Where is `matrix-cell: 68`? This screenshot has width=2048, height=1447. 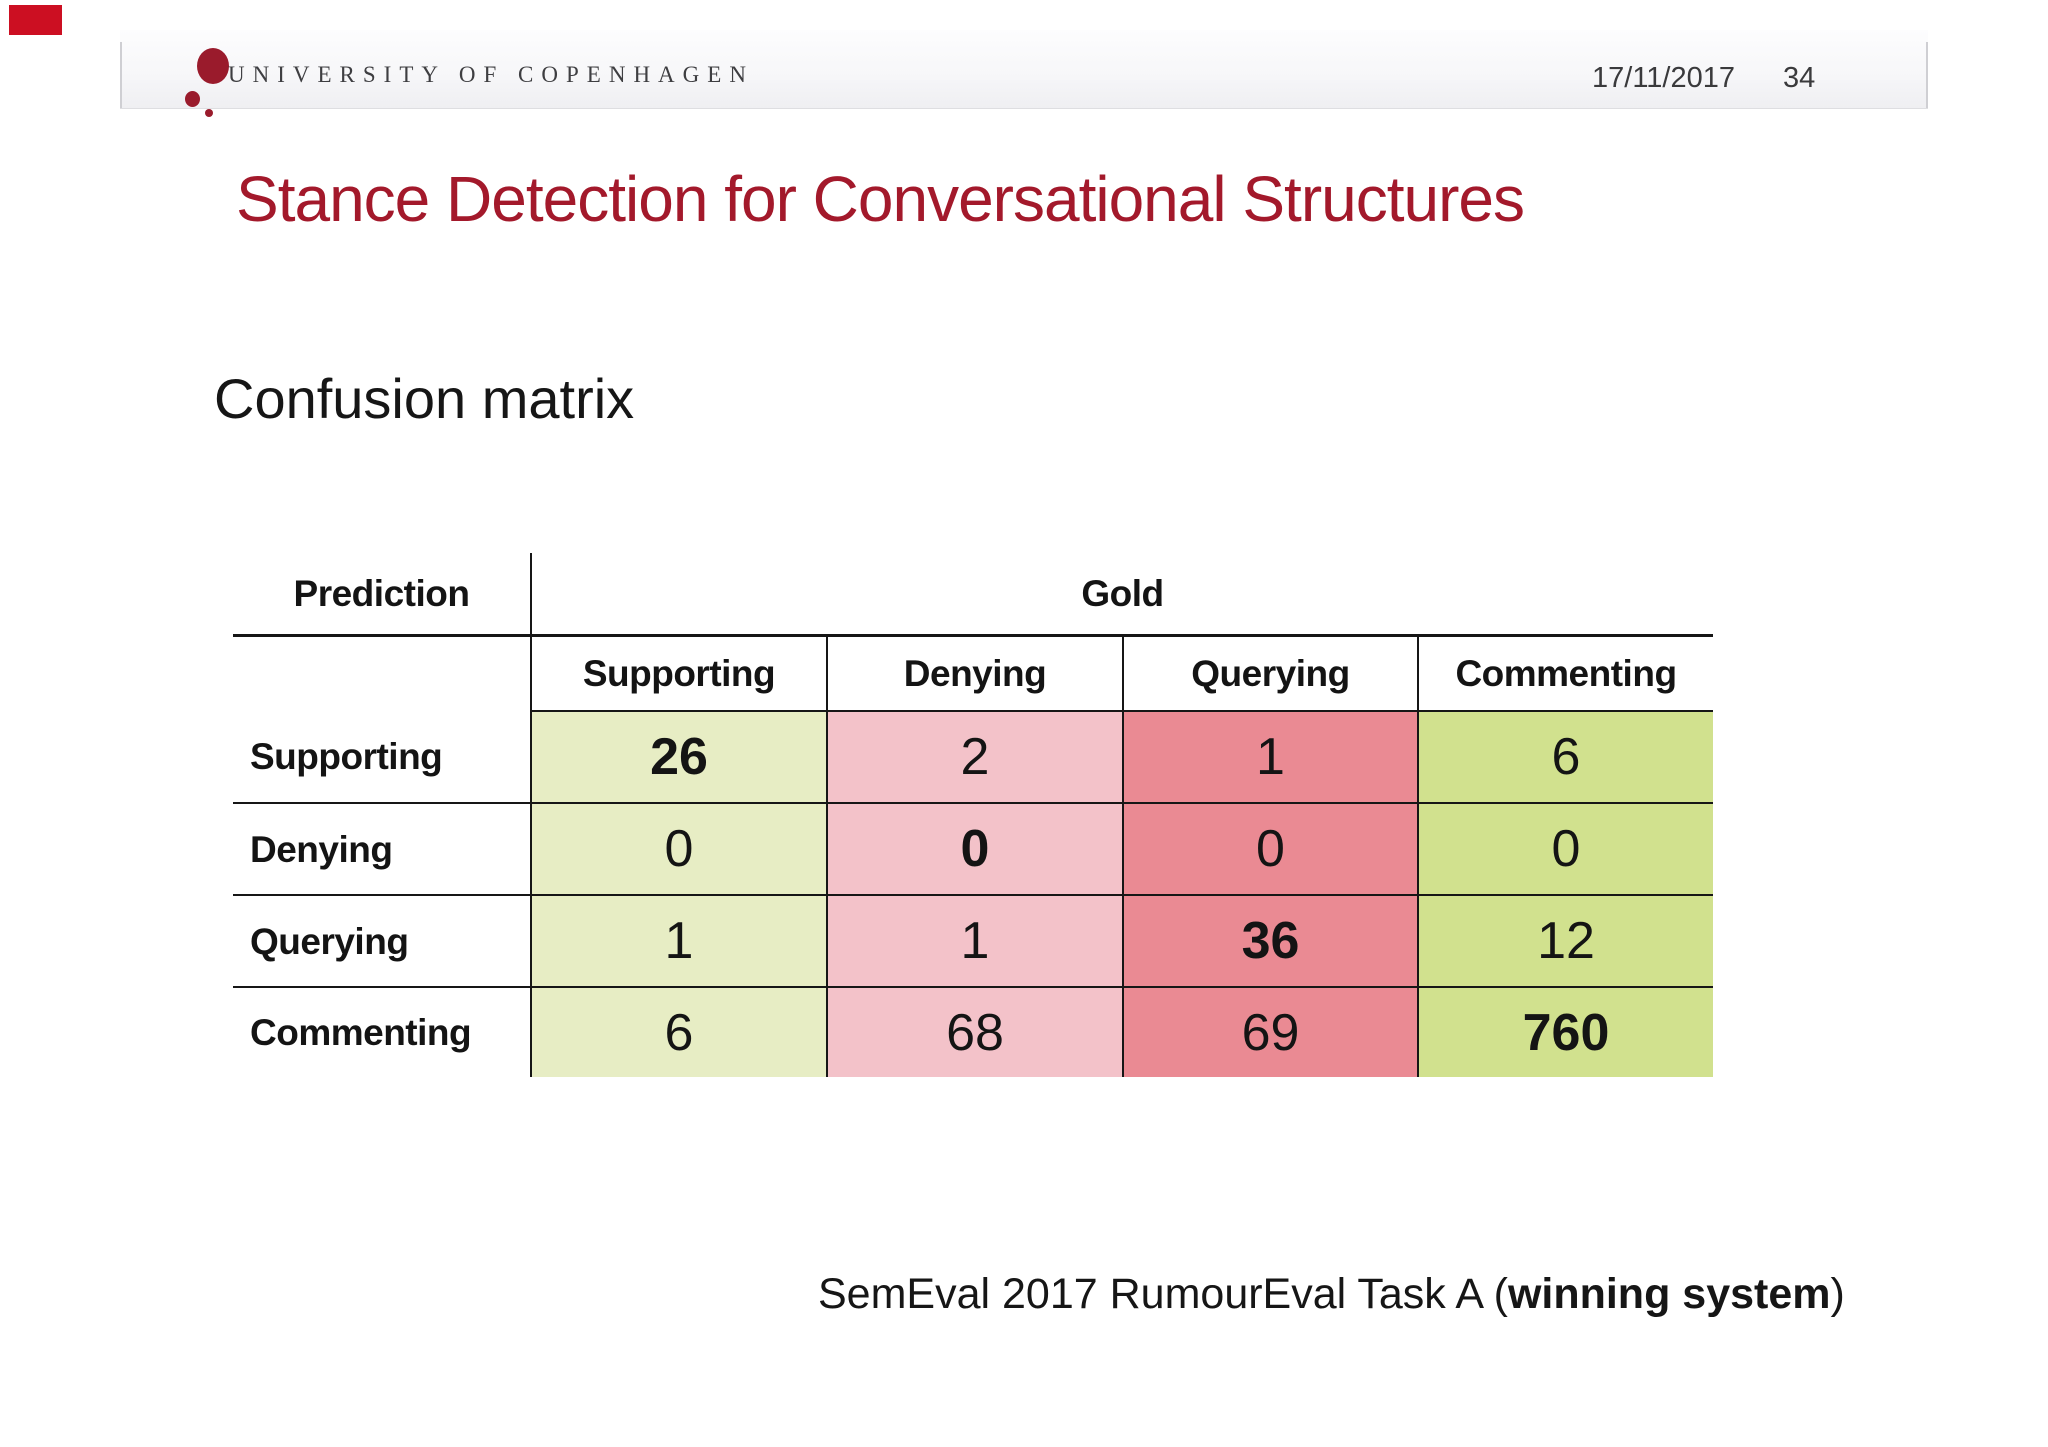 matrix-cell: 68 is located at coordinates (974, 1031).